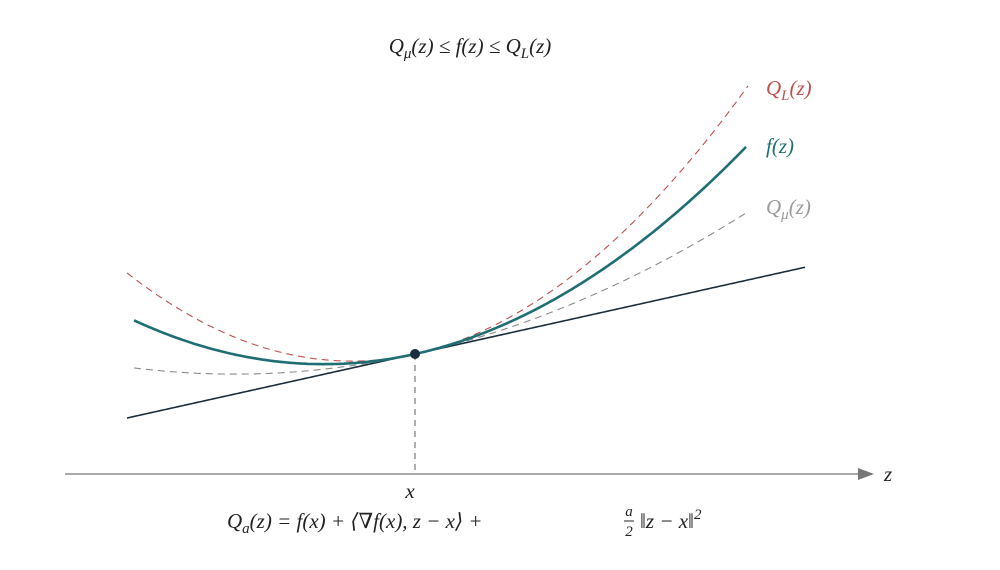 The image size is (1000, 570). I want to click on formula-part: Q, so click(234, 521).